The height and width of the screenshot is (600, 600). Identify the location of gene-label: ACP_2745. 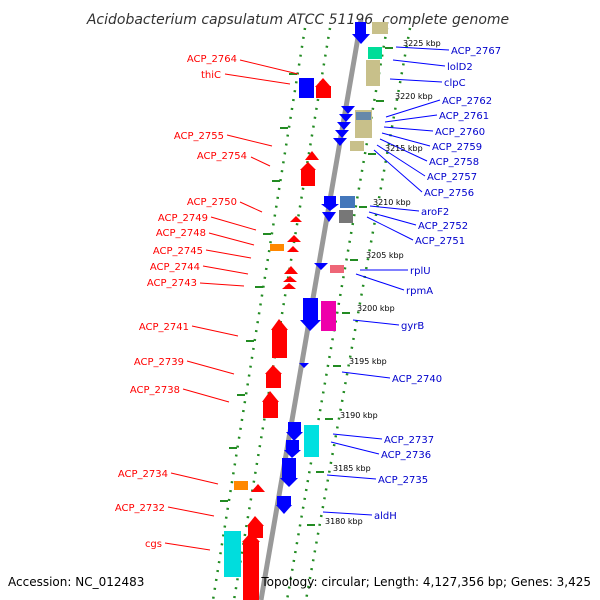
(178, 251).